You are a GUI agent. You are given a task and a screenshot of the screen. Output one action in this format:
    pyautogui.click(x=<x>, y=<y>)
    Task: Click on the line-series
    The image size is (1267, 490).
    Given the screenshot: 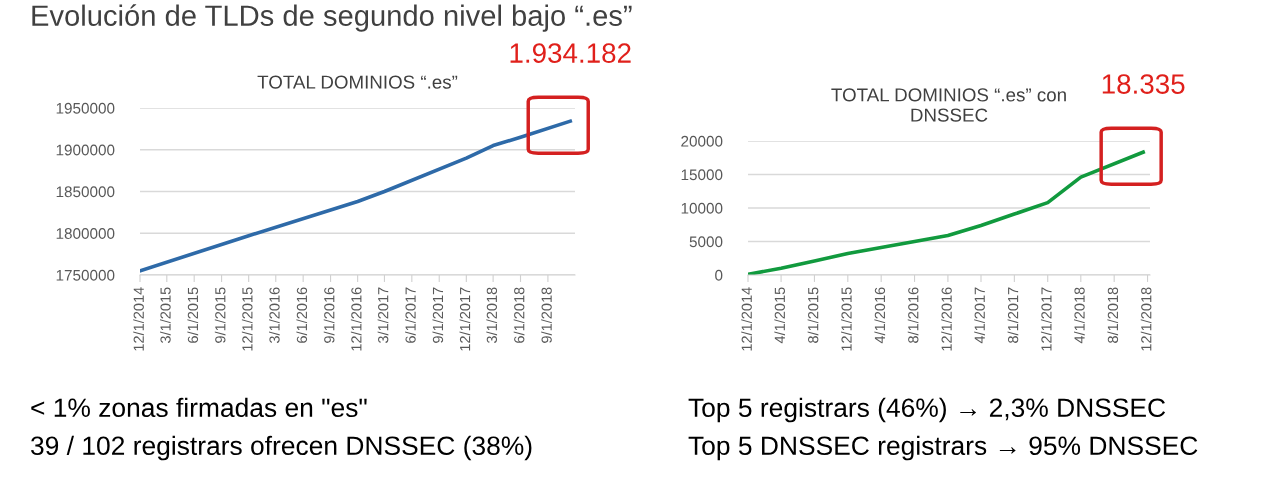 What is the action you would take?
    pyautogui.click(x=946, y=212)
    